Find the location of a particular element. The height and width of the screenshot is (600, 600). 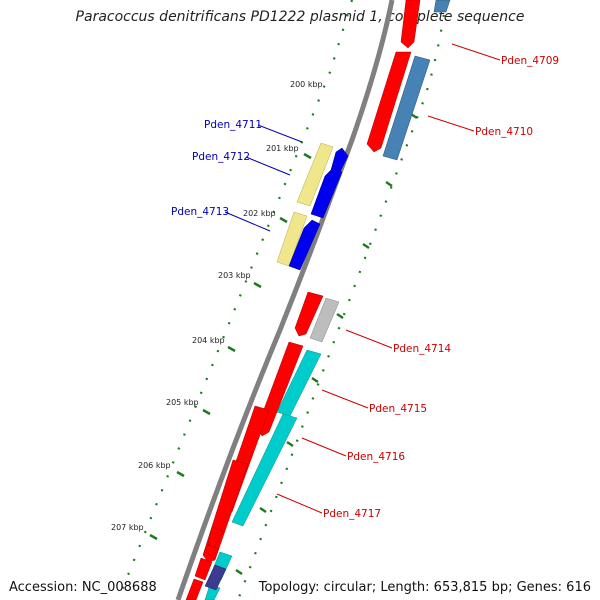

cds-darkblue is located at coordinates (215, 577).